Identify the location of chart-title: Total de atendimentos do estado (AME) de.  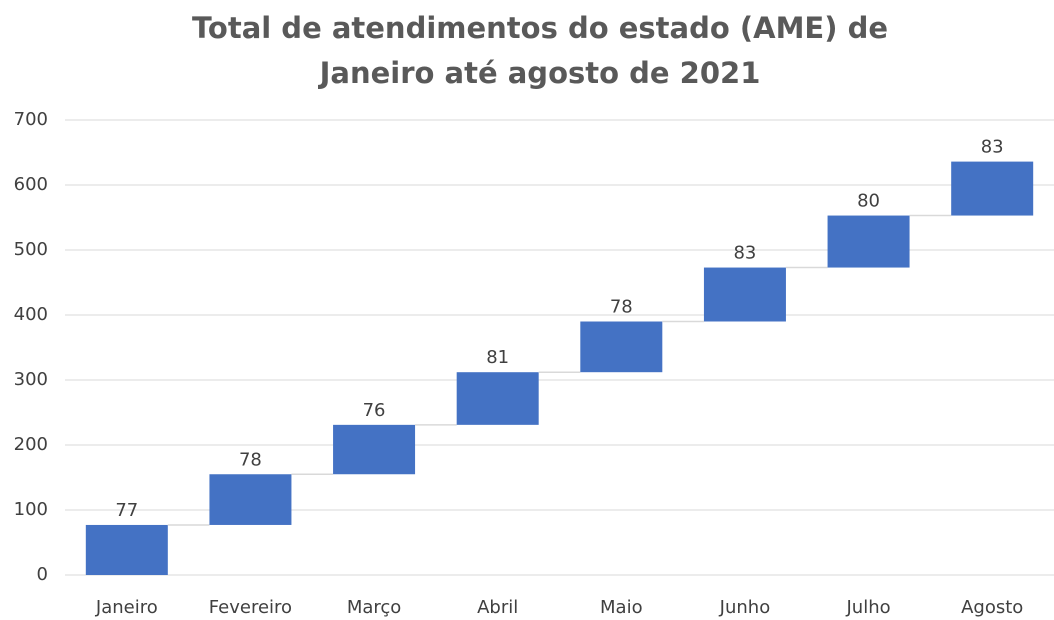
(540, 28).